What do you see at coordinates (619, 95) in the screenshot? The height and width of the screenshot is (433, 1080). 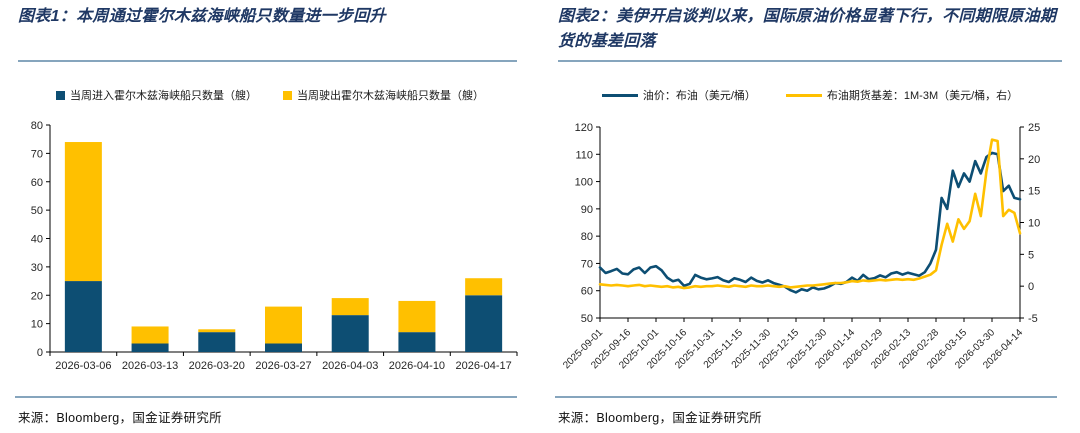 I see `brent-price-swatch` at bounding box center [619, 95].